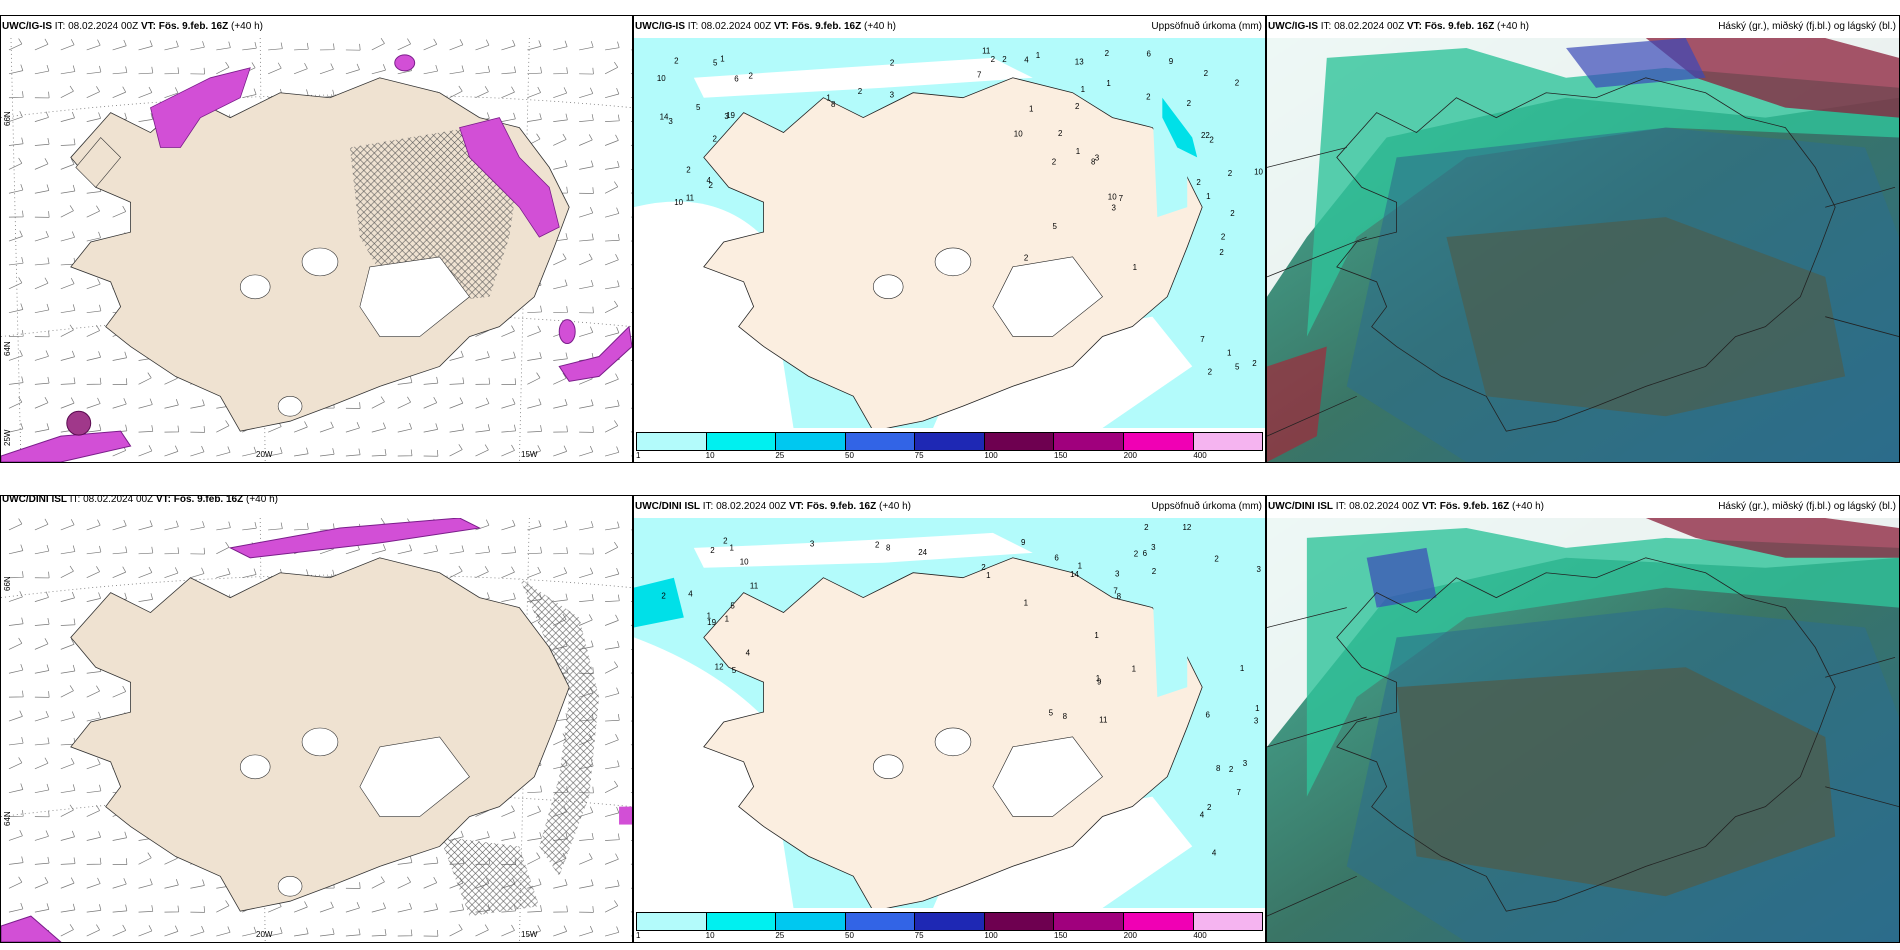 The height and width of the screenshot is (950, 1900). Describe the element at coordinates (744, 561) in the screenshot. I see `precip-value: 10` at that location.